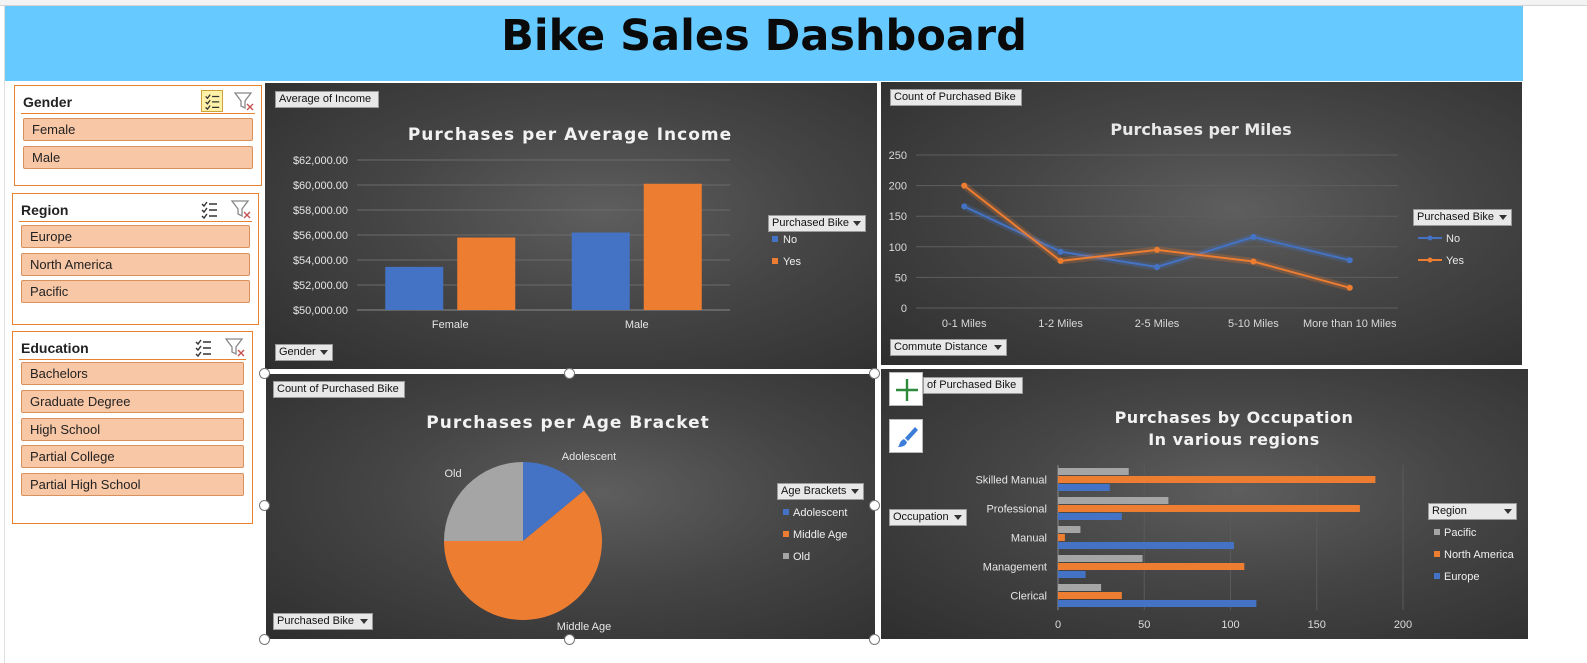  Describe the element at coordinates (906, 389) in the screenshot. I see `chart-elements-button` at that location.